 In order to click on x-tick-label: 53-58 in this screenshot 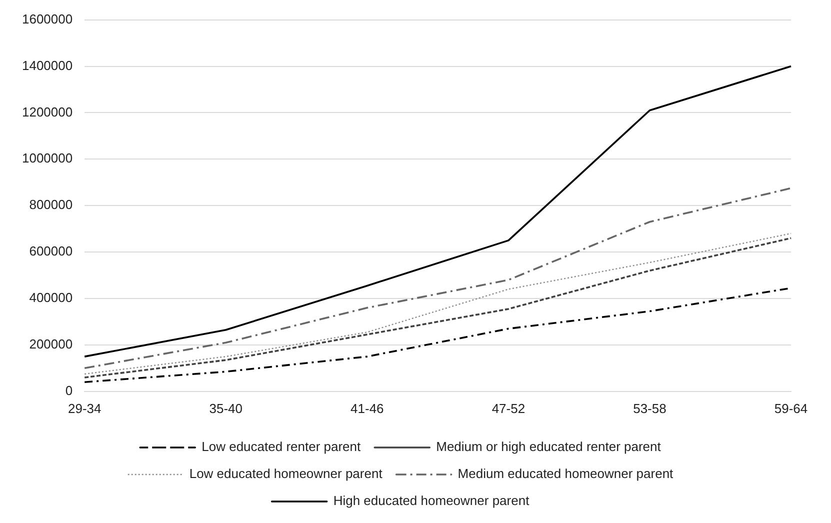, I will do `click(649, 408)`.